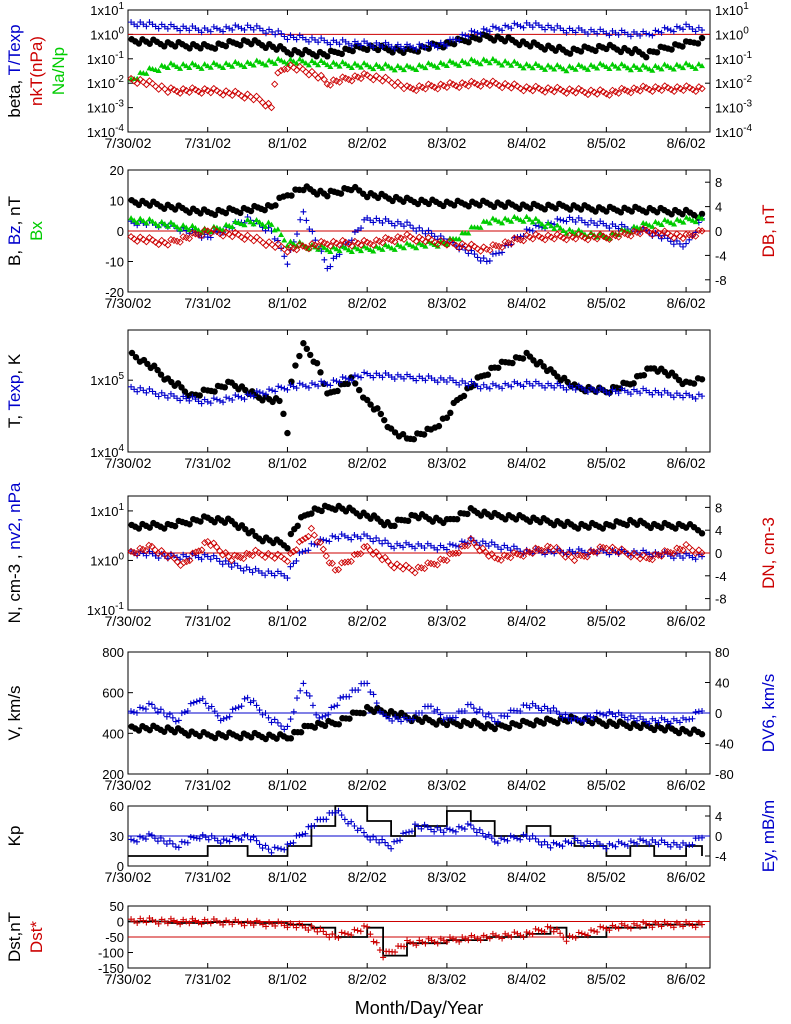 This screenshot has height=1024, width=791. What do you see at coordinates (114, 262) in the screenshot?
I see `y-tick-label: -10` at bounding box center [114, 262].